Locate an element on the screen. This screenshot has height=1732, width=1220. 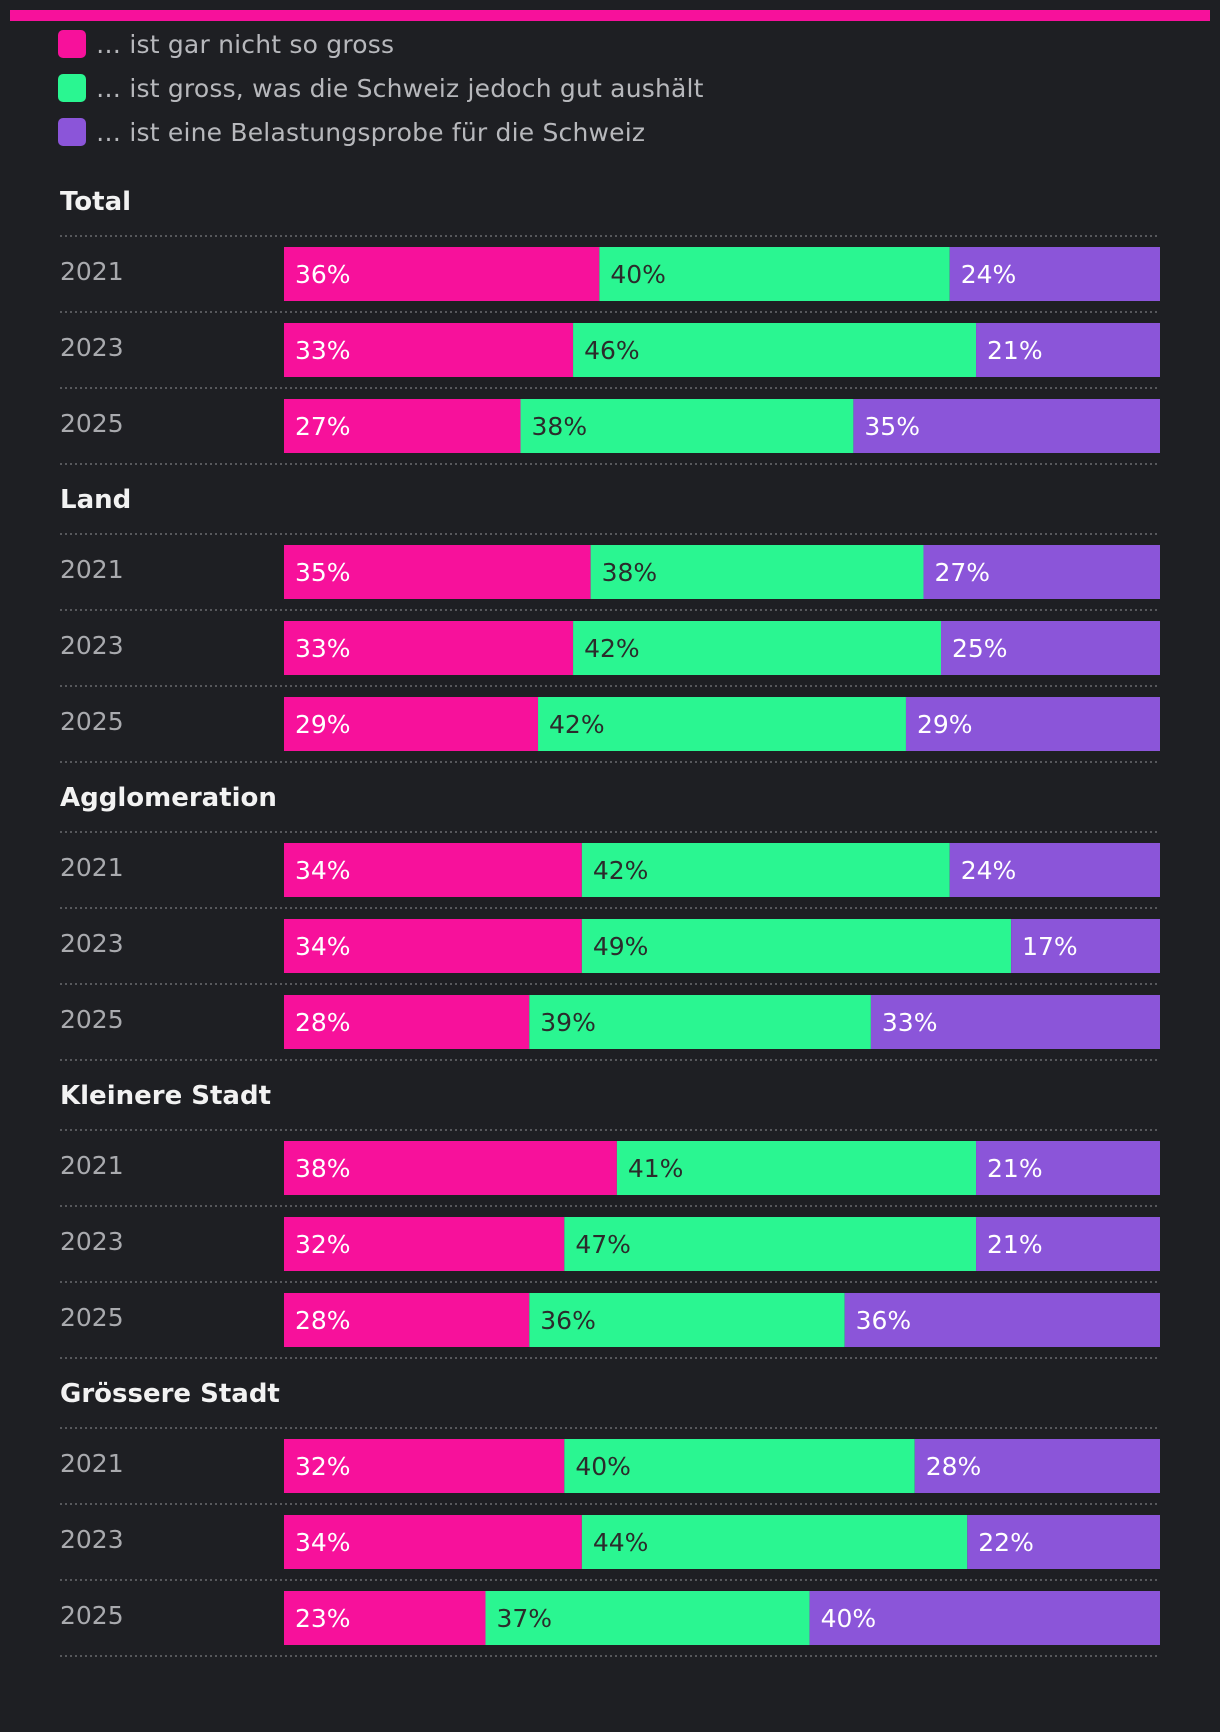
value-label: 23% is located at coordinates (323, 1618).